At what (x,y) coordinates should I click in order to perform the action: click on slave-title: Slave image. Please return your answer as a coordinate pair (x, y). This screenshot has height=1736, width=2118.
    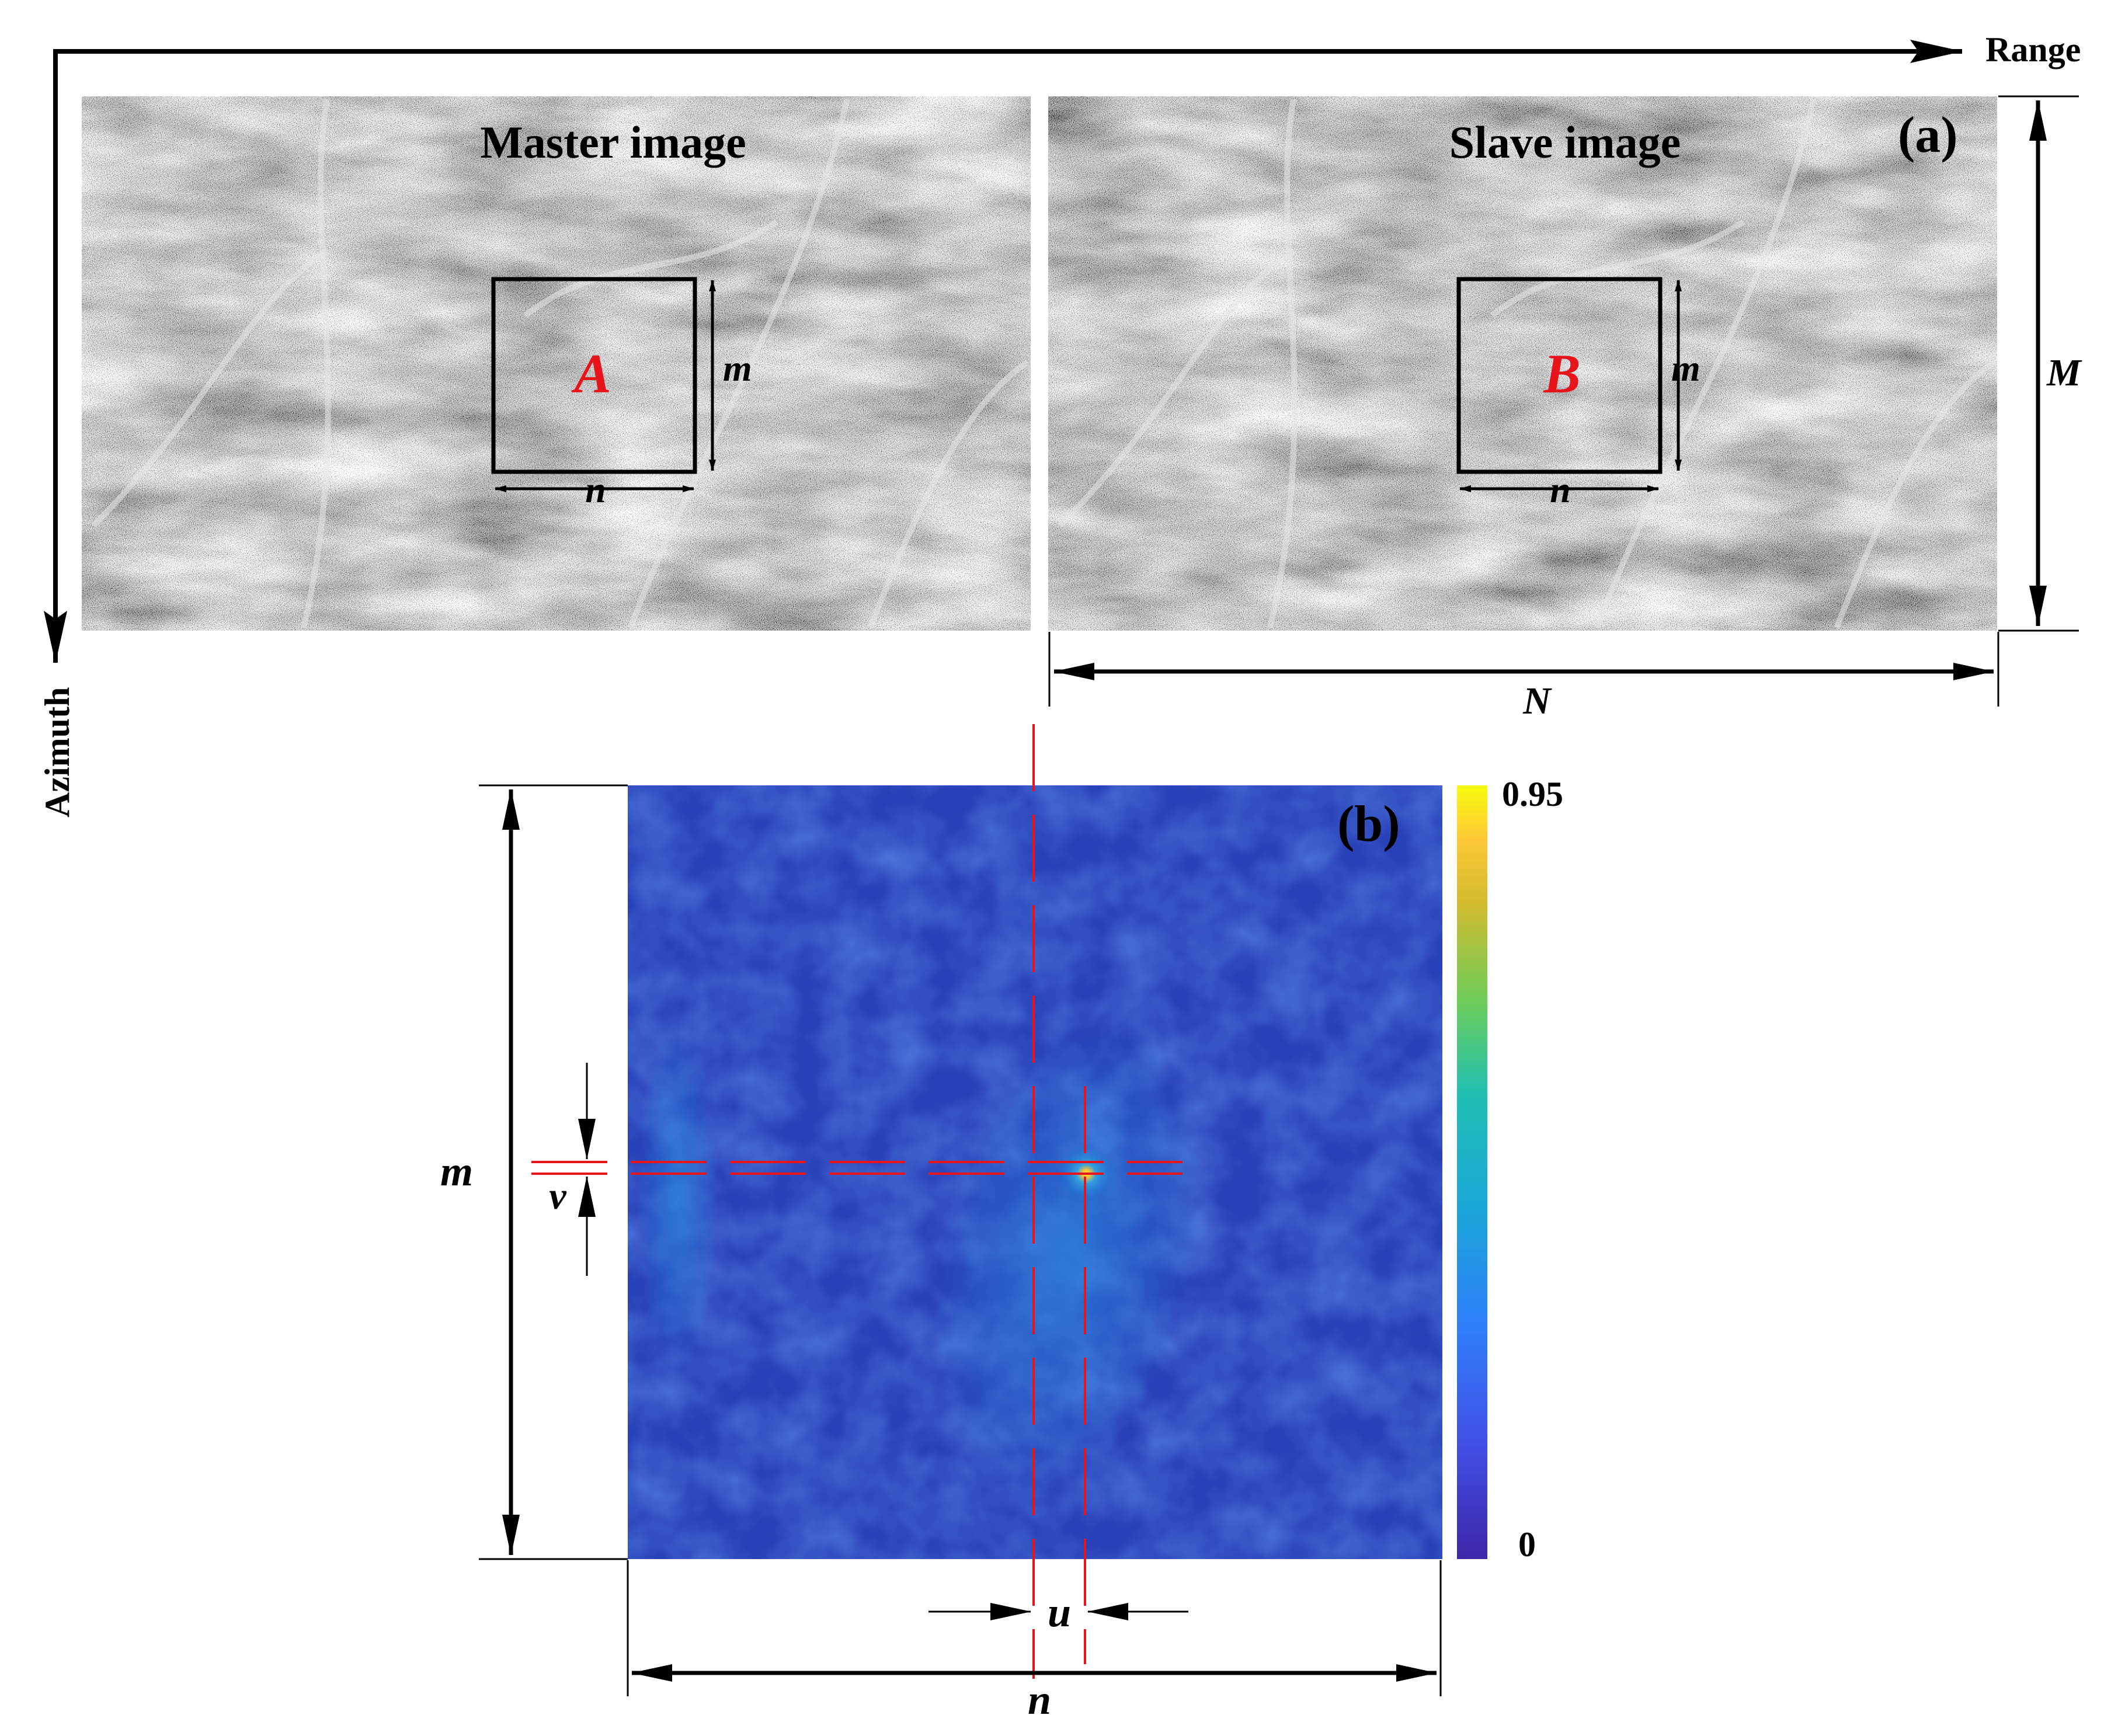
    Looking at the image, I should click on (1565, 142).